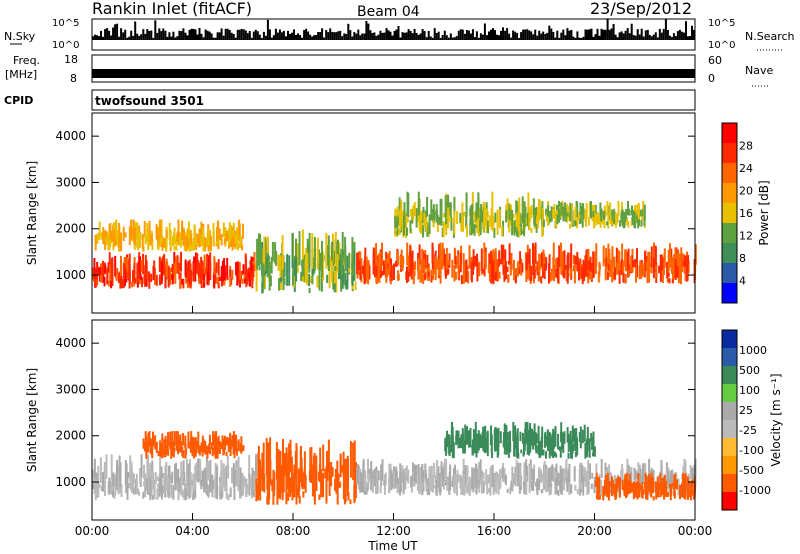 The width and height of the screenshot is (800, 554). Describe the element at coordinates (729, 213) in the screenshot. I see `power-colorbar-swatch` at that location.